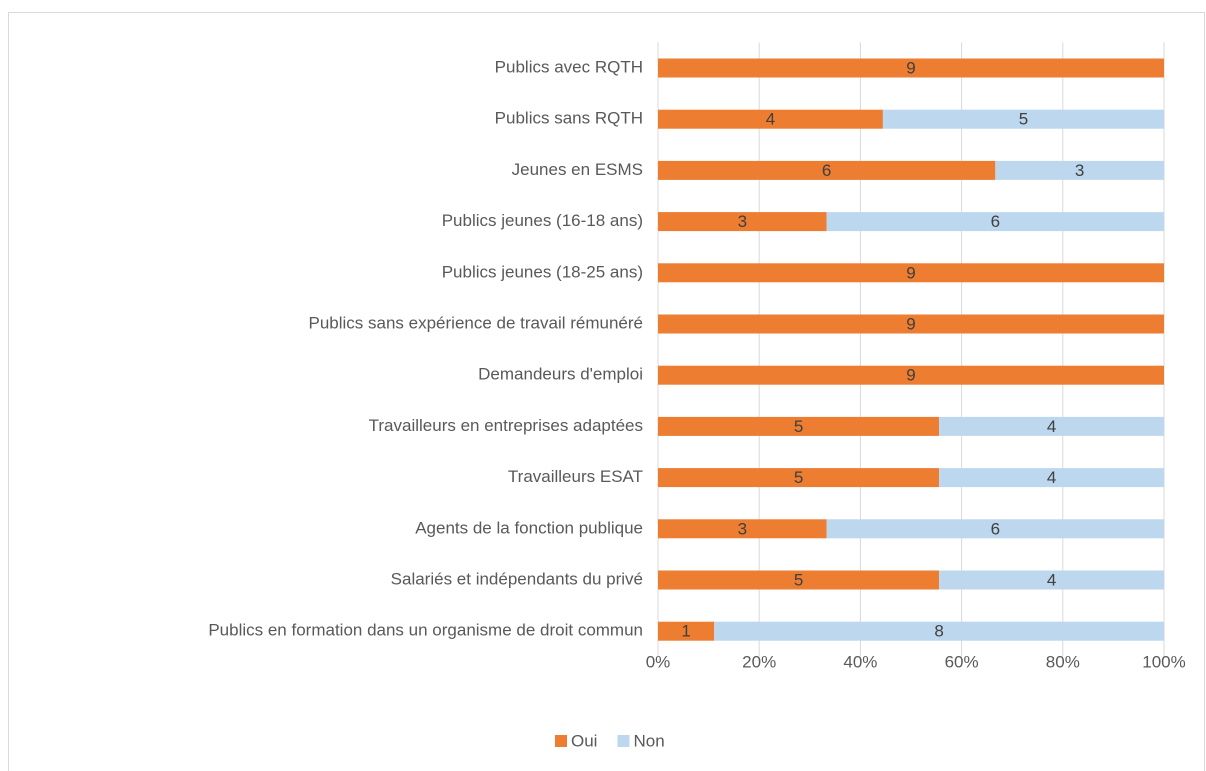 The width and height of the screenshot is (1206, 771). I want to click on x-tick-label: 40%, so click(860, 661).